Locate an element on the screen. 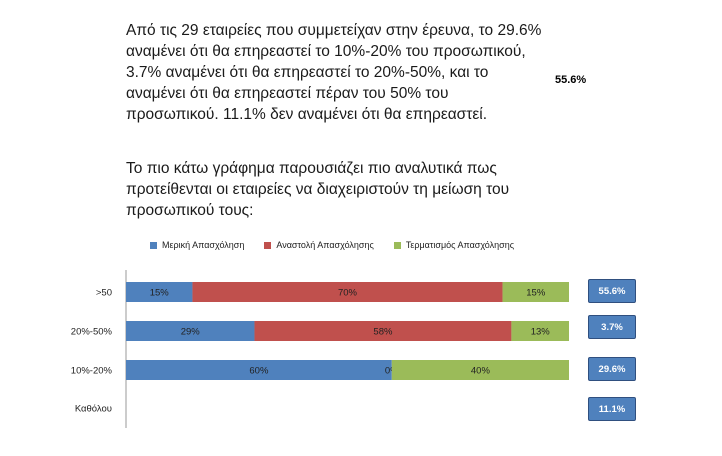 This screenshot has width=722, height=456. side-value-box: 3.7% is located at coordinates (612, 327).